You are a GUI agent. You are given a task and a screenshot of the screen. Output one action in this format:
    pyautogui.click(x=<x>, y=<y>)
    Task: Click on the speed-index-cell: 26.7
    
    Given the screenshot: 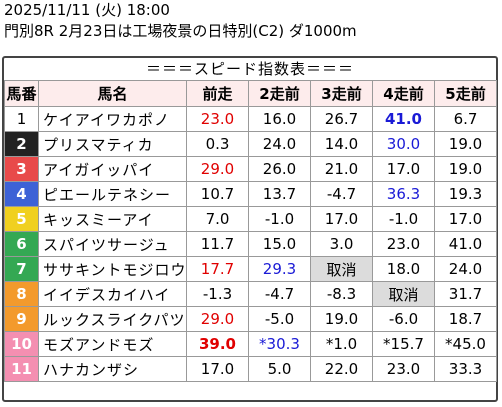 What is the action you would take?
    pyautogui.click(x=341, y=119)
    